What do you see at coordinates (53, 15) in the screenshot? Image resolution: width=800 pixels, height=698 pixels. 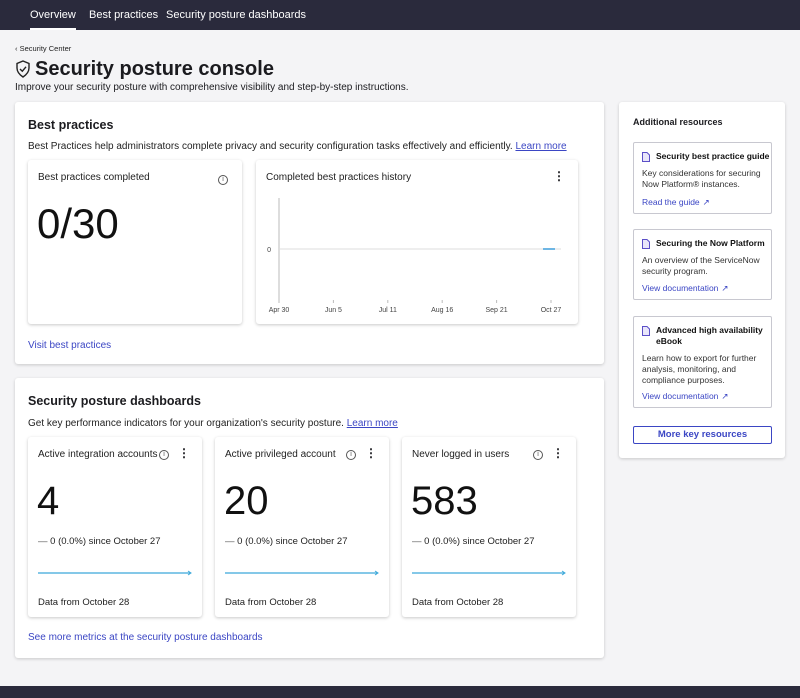 I see `tab: Overview` at bounding box center [53, 15].